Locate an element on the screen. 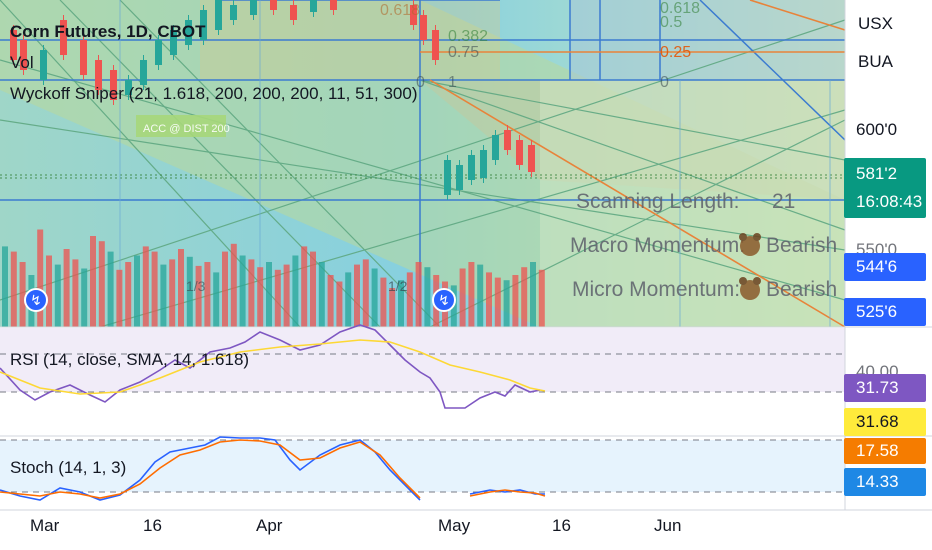  price-badge-525: 525'6 is located at coordinates (885, 312).